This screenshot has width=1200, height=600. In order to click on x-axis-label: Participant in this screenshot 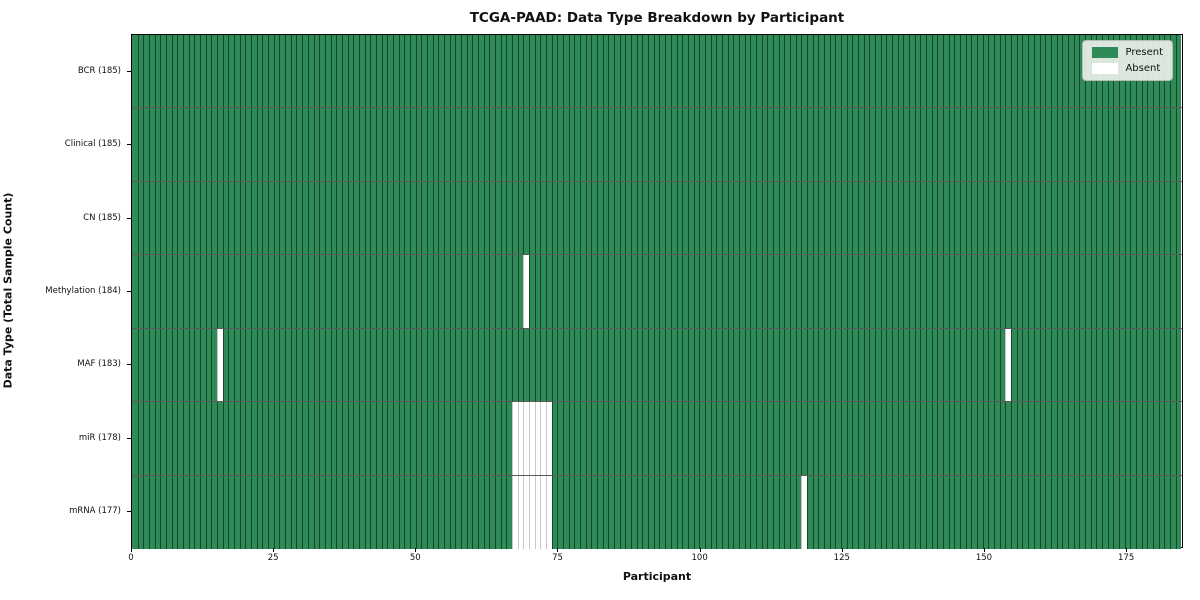, I will do `click(657, 576)`.